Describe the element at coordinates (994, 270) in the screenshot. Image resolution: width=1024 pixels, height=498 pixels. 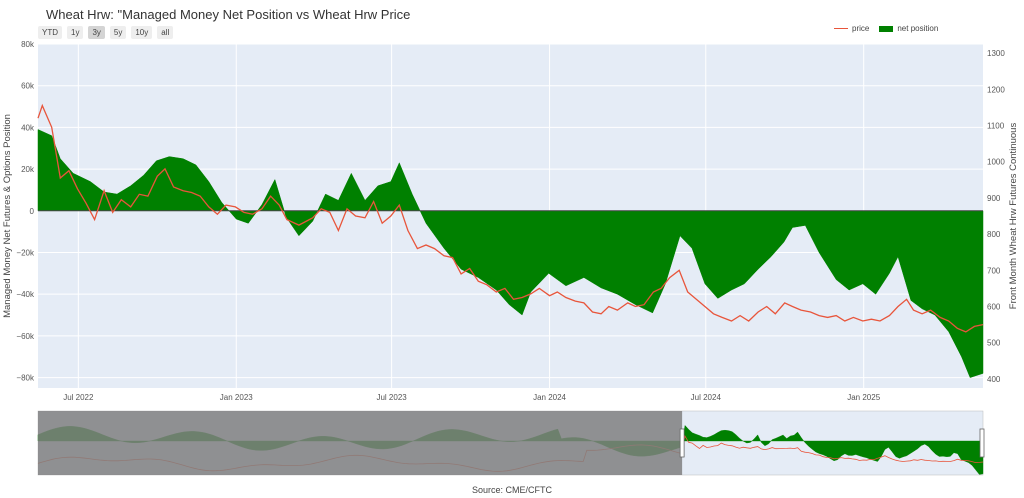
I see `y-right-tick-label: 700` at that location.